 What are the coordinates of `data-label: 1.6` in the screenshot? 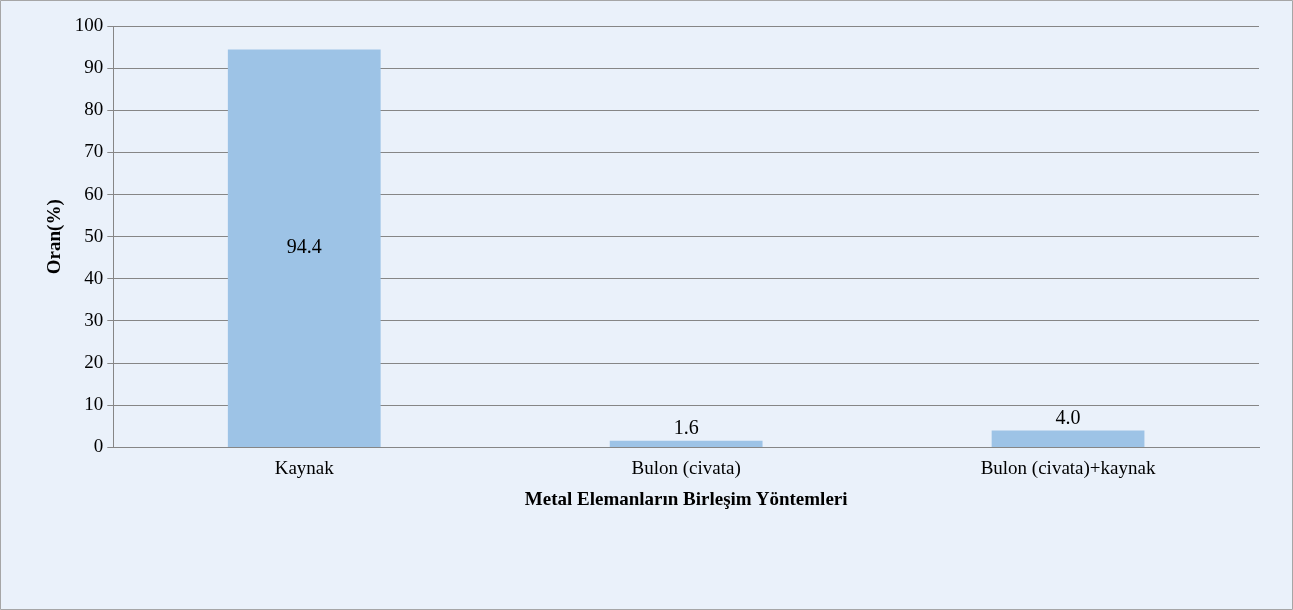 It's located at (686, 426).